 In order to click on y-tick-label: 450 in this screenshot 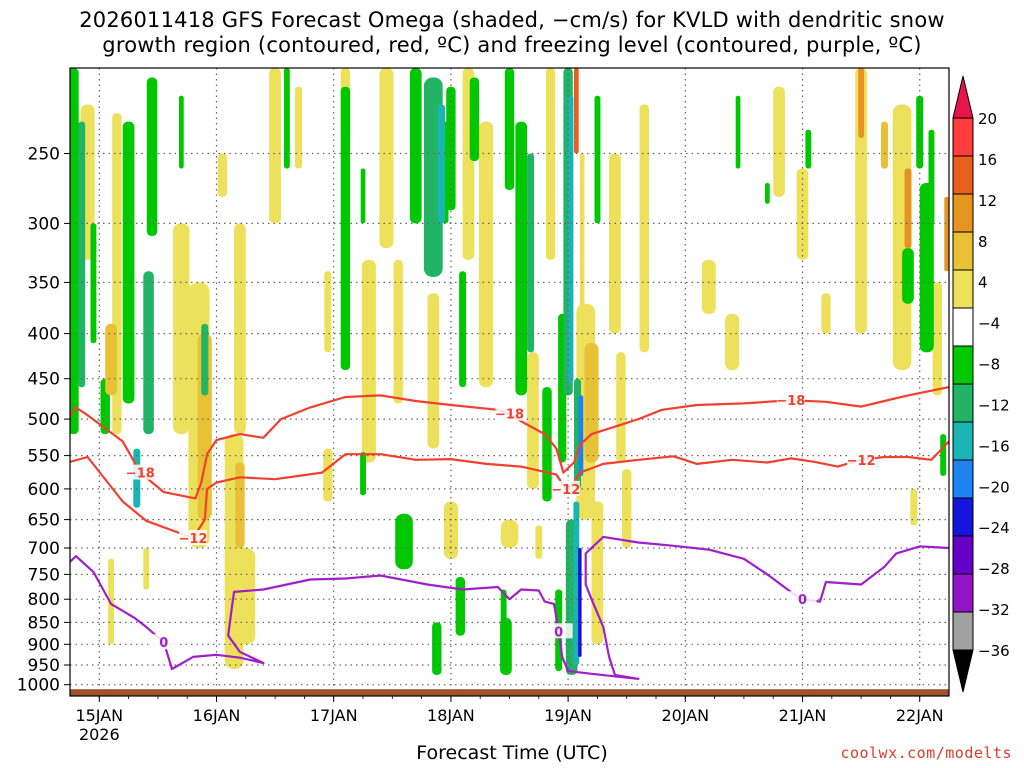, I will do `click(44, 380)`.